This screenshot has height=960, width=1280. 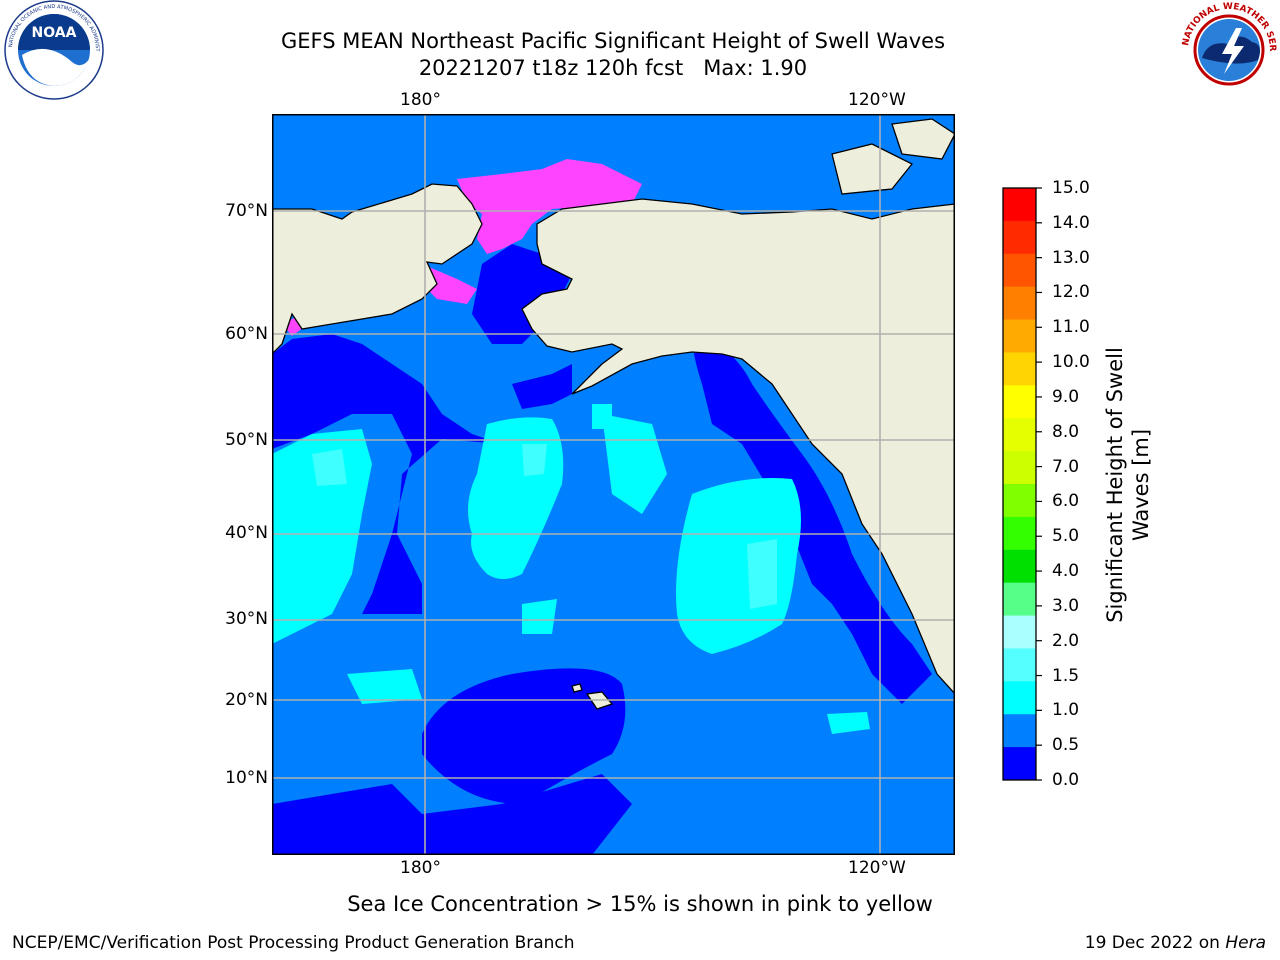 I want to click on colorbar-tick-label: 5.0, so click(x=1066, y=536).